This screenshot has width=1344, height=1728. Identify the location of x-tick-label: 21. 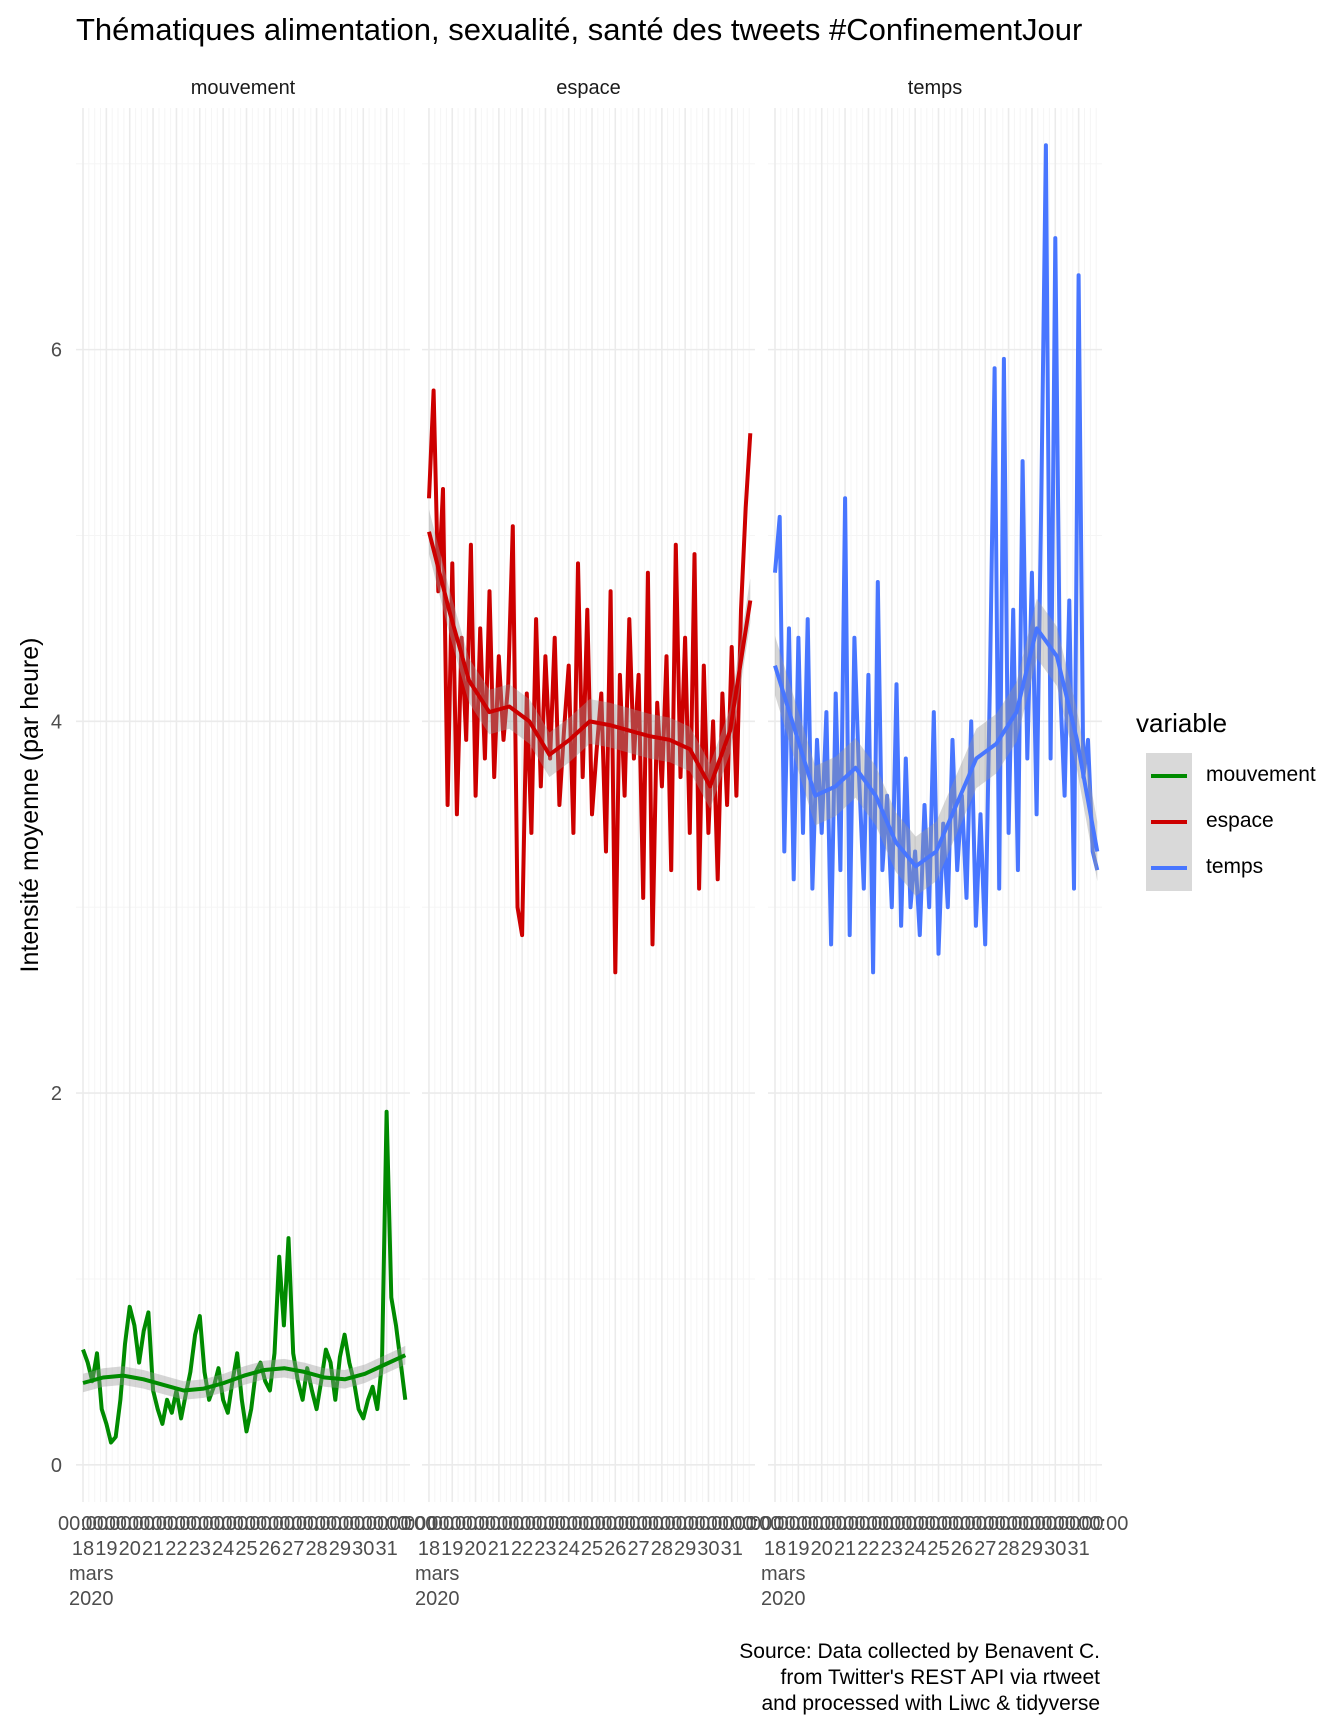
(153, 1549).